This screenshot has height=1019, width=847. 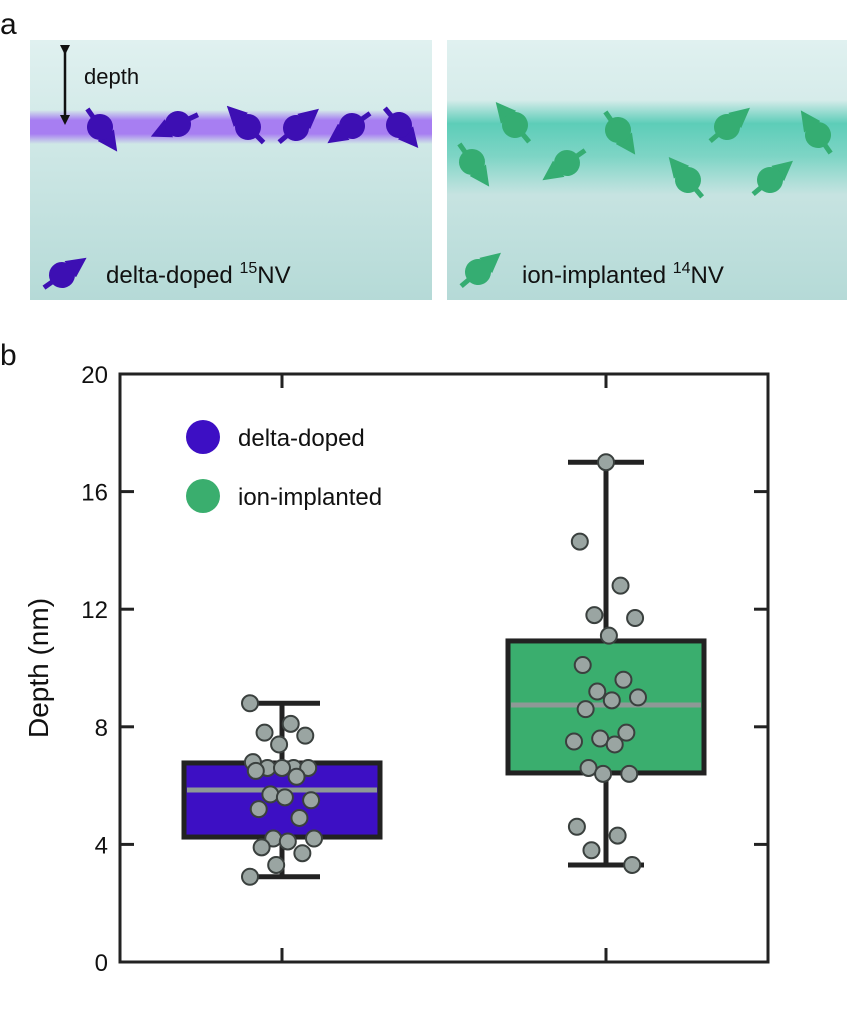 What do you see at coordinates (597, 275) in the screenshot?
I see `legend-text: ion-implanted` at bounding box center [597, 275].